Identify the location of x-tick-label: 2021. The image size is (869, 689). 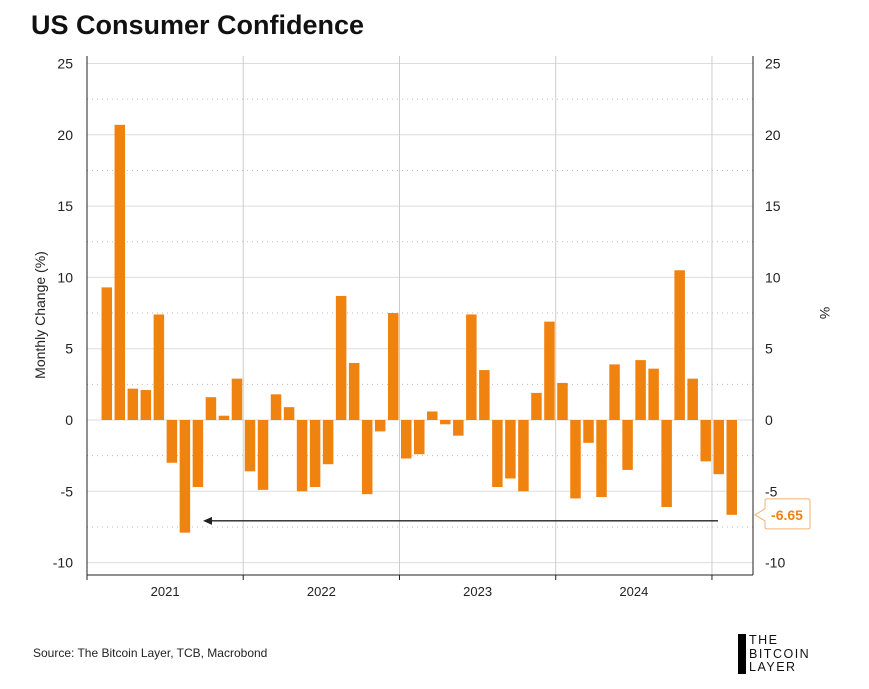
(165, 591).